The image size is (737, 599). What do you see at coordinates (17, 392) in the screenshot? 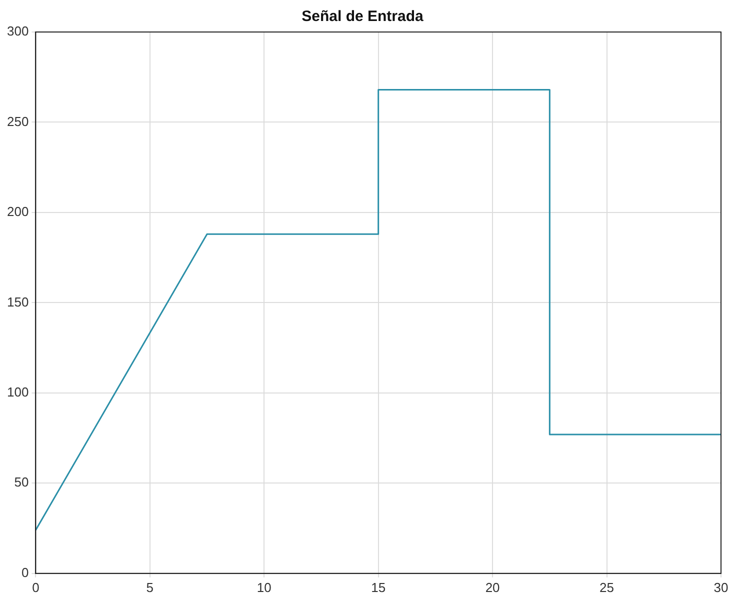
I see `y-tick-label: 100` at bounding box center [17, 392].